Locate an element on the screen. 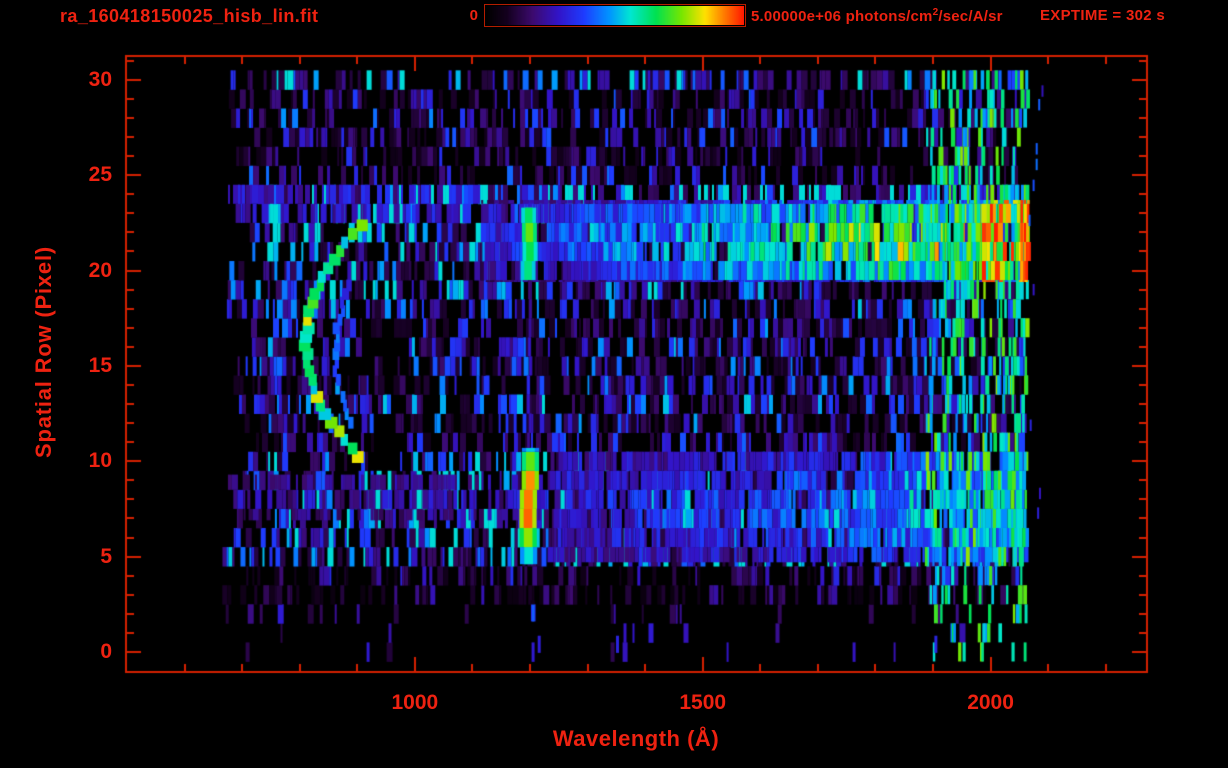 This screenshot has width=1228, height=768. colorbar-max-label: 5.00000e+06 photons/cm2/sec/A/sr is located at coordinates (877, 16).